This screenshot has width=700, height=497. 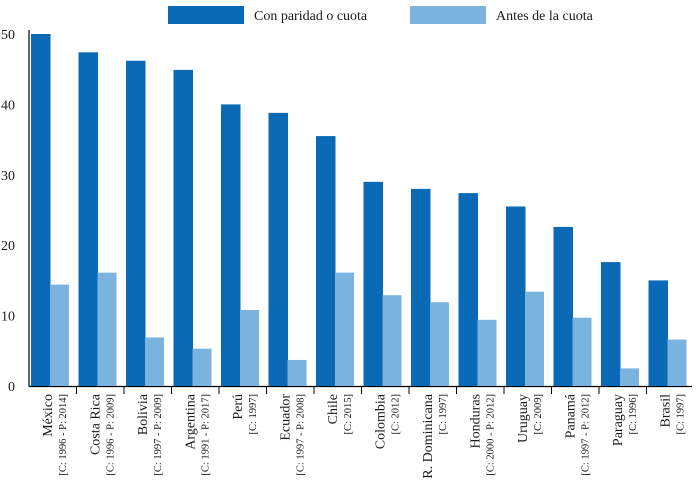 What do you see at coordinates (538, 414) in the screenshot?
I see `category-note: [C: 2009]` at bounding box center [538, 414].